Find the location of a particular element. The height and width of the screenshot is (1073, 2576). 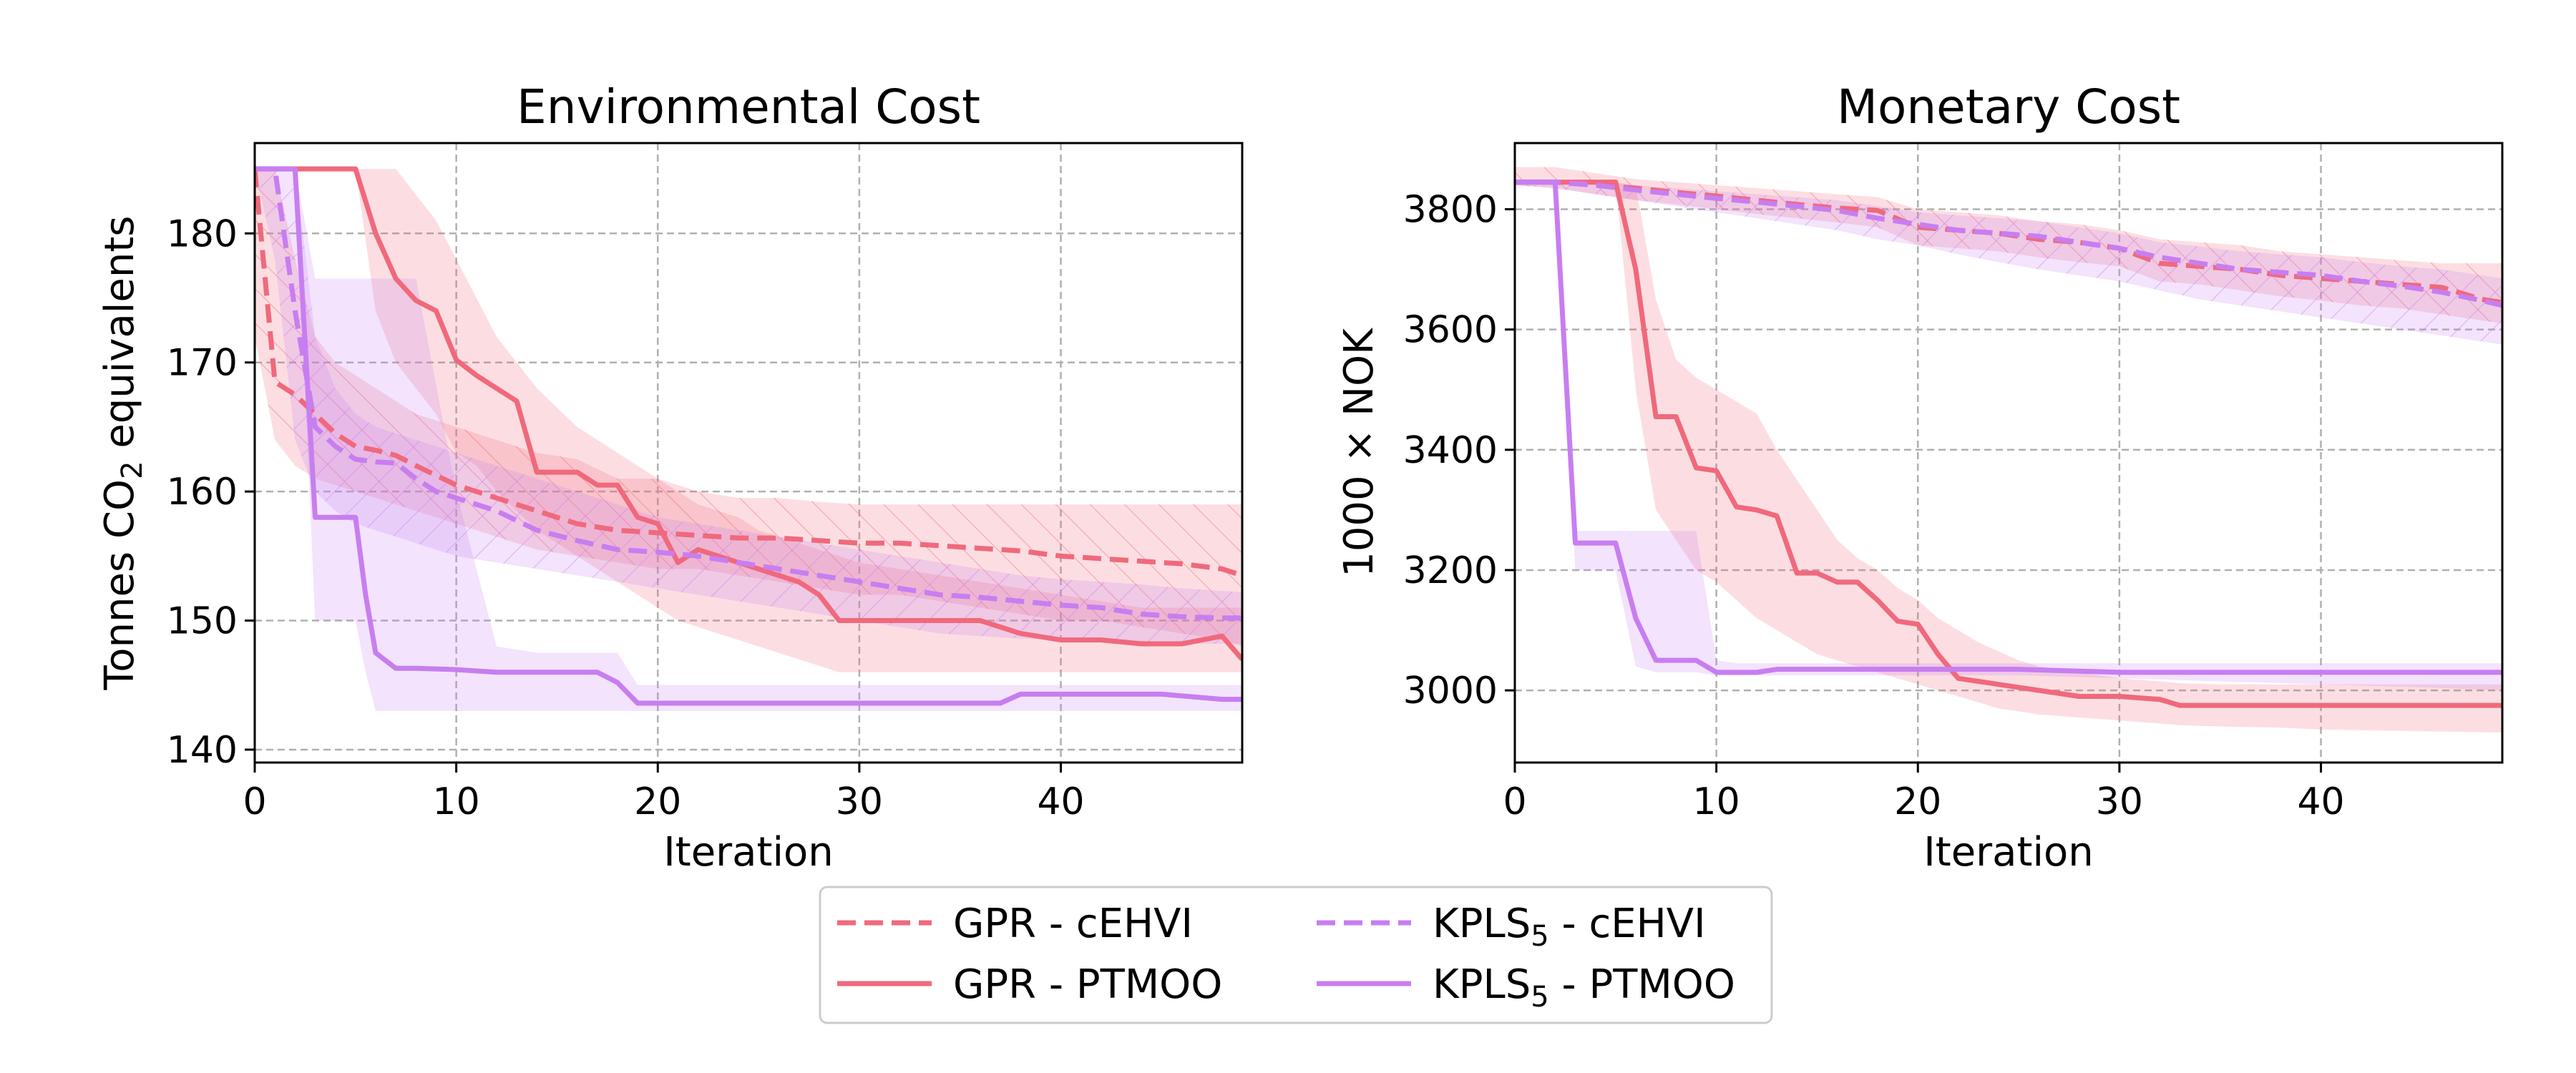

chart-title: Environmental Cost is located at coordinates (748, 106).